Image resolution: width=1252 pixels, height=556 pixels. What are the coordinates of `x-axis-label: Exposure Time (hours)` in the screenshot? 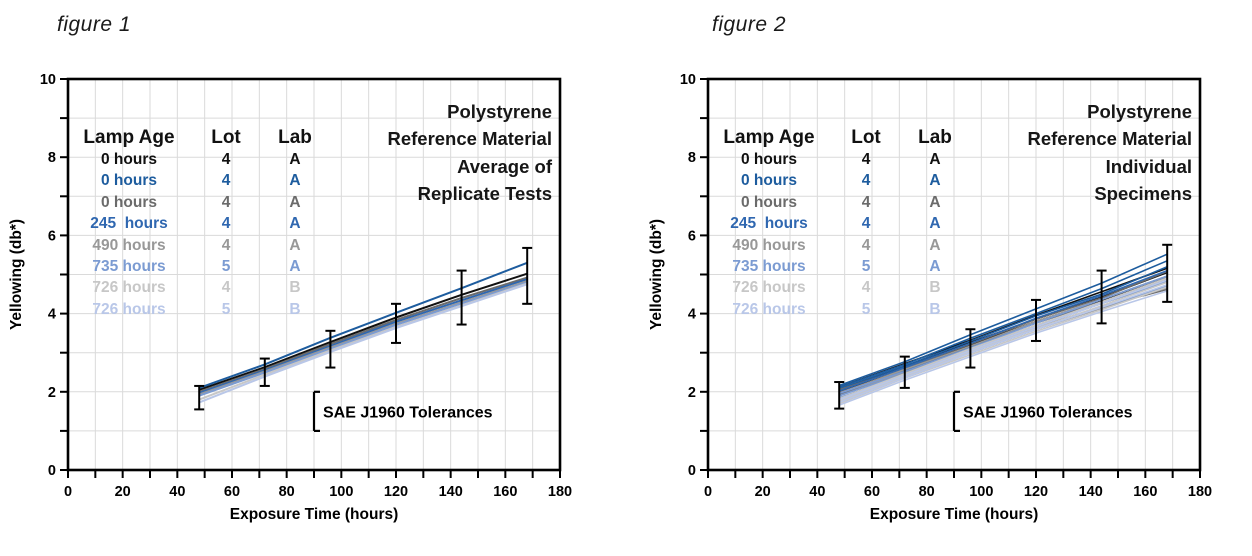 It's located at (954, 514).